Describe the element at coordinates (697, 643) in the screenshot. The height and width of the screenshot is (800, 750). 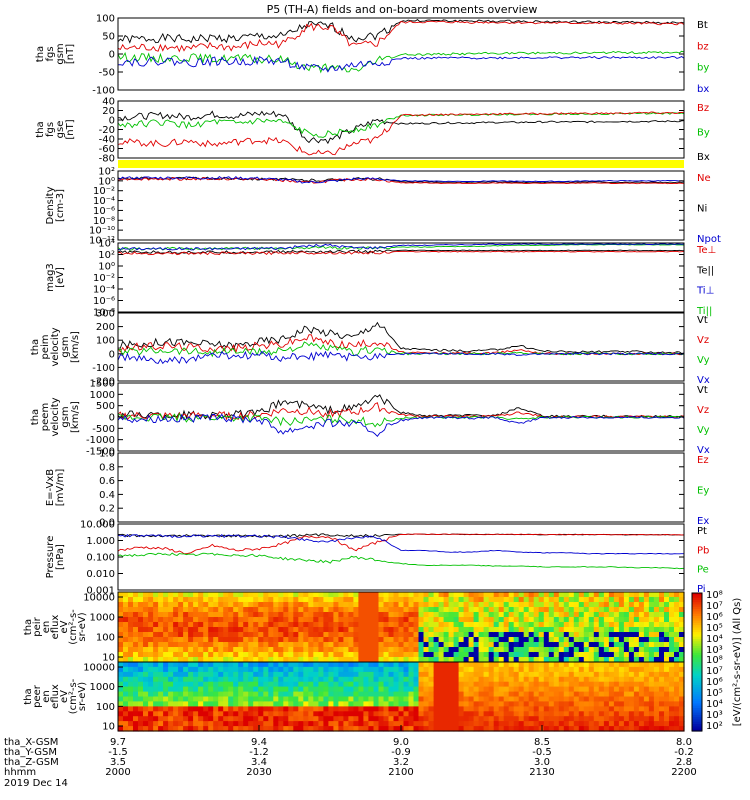
I see `colorbar-cell` at that location.